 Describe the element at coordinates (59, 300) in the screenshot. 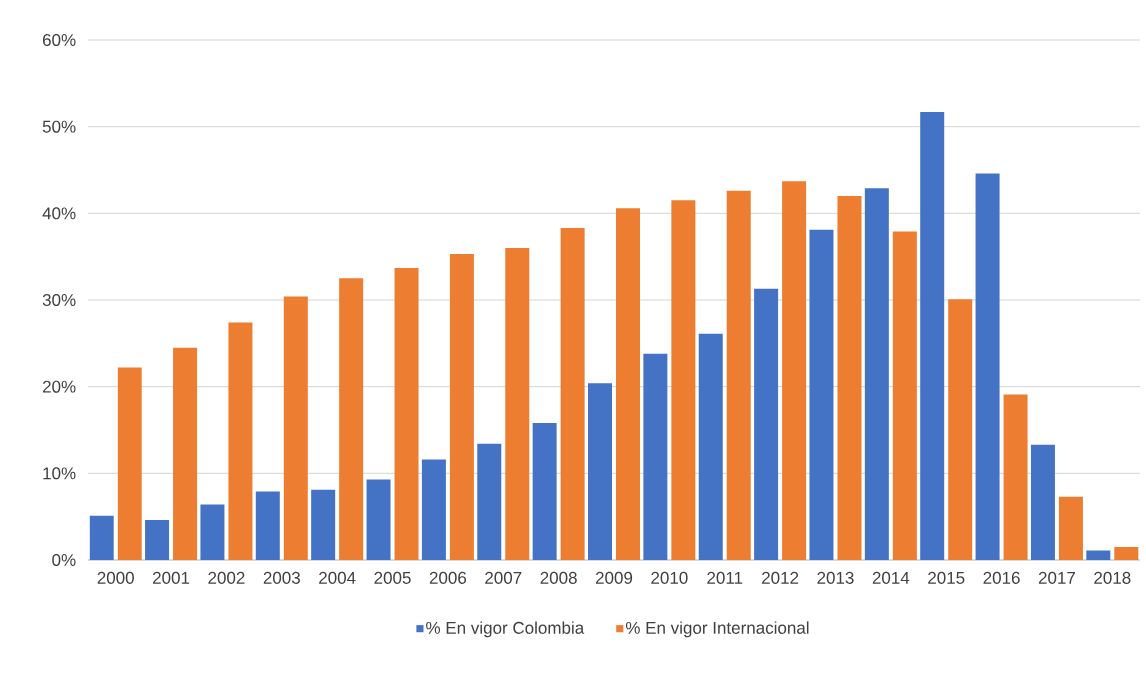

I see `y-tick-label: 30%` at that location.